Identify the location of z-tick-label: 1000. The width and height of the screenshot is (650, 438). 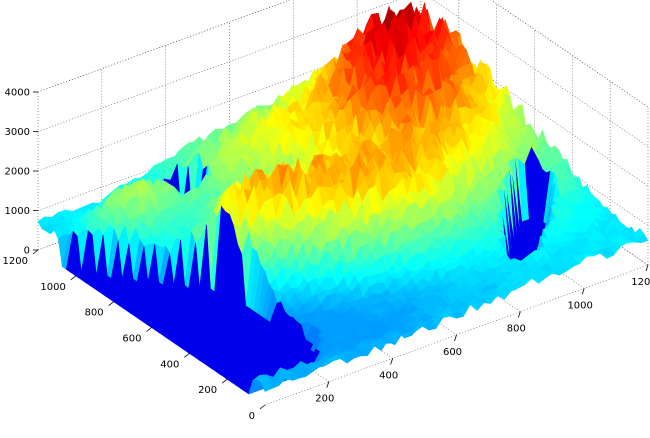
(17, 211).